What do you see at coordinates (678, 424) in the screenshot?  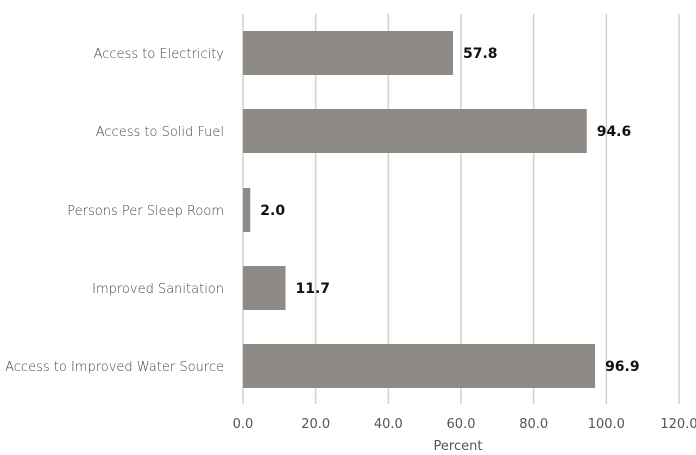 I see `x-tick-label-6: 120.0` at bounding box center [678, 424].